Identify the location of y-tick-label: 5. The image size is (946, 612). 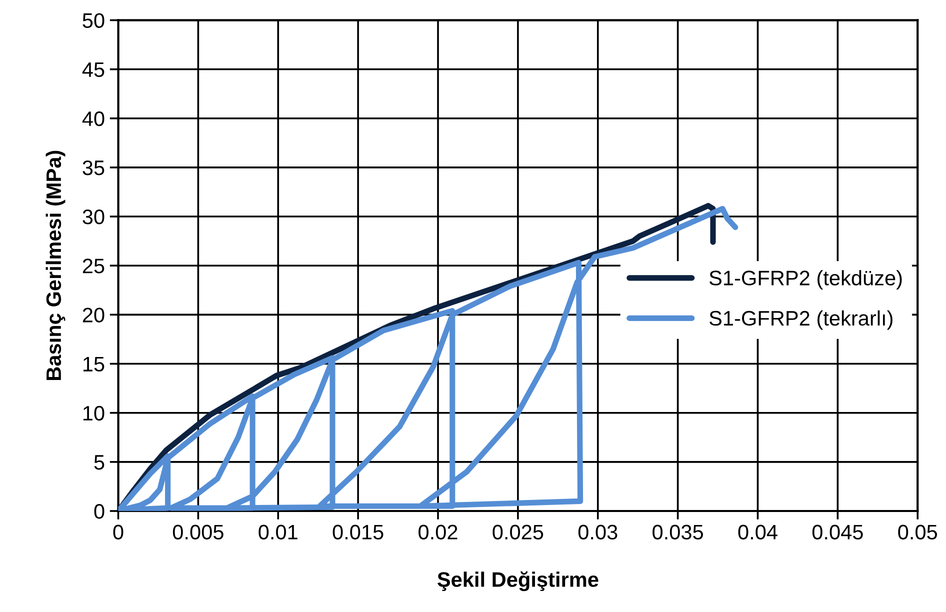
(99, 462).